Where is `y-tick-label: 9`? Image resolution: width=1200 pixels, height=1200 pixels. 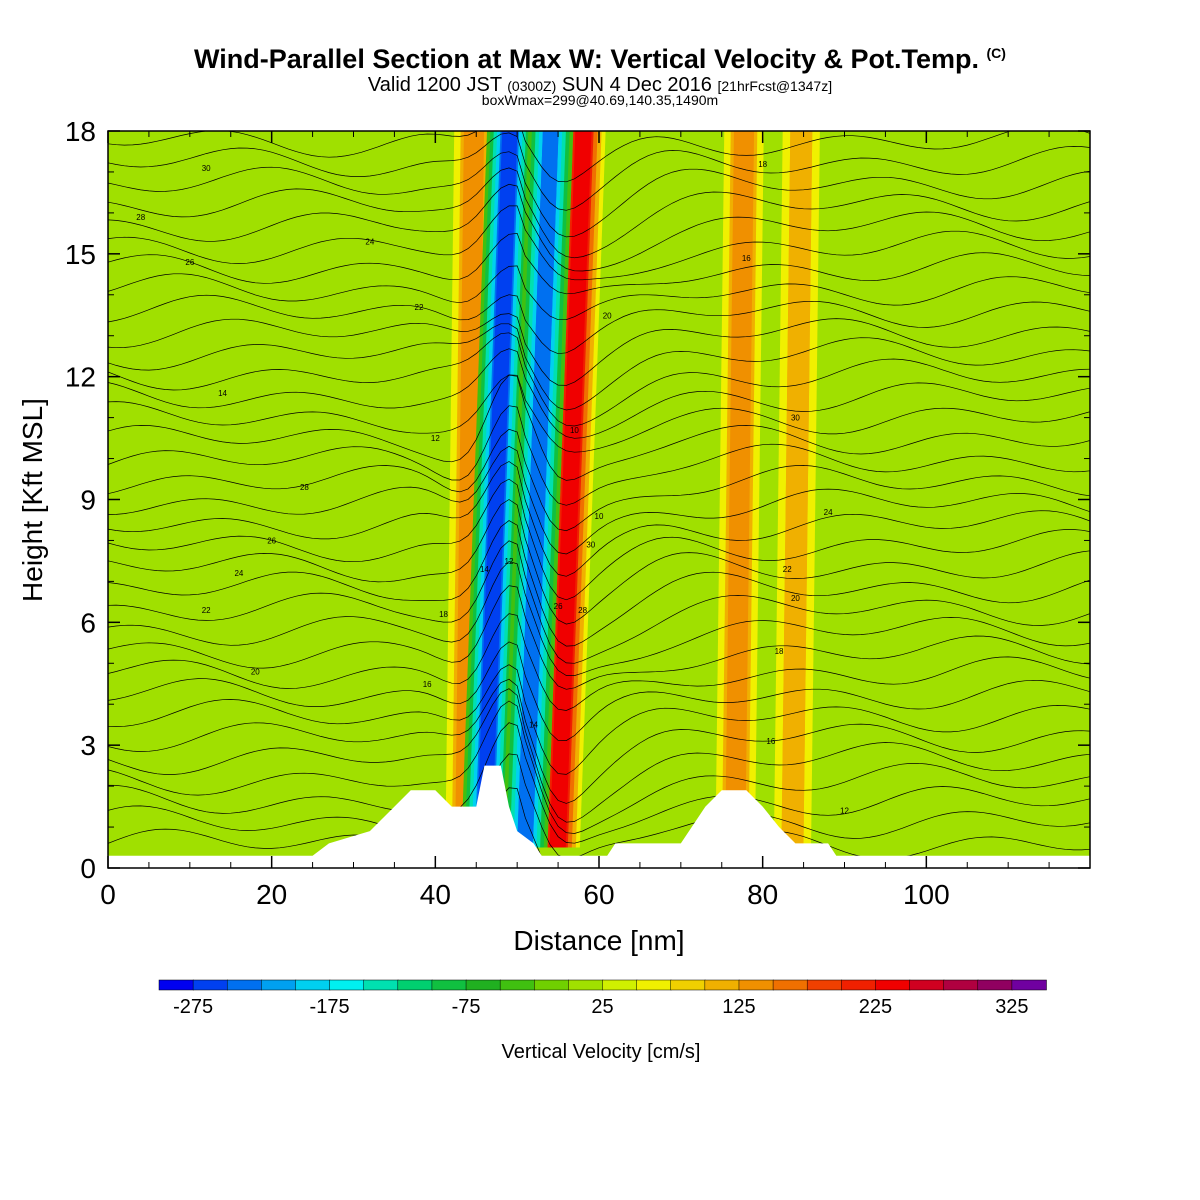 y-tick-label: 9 is located at coordinates (88, 500).